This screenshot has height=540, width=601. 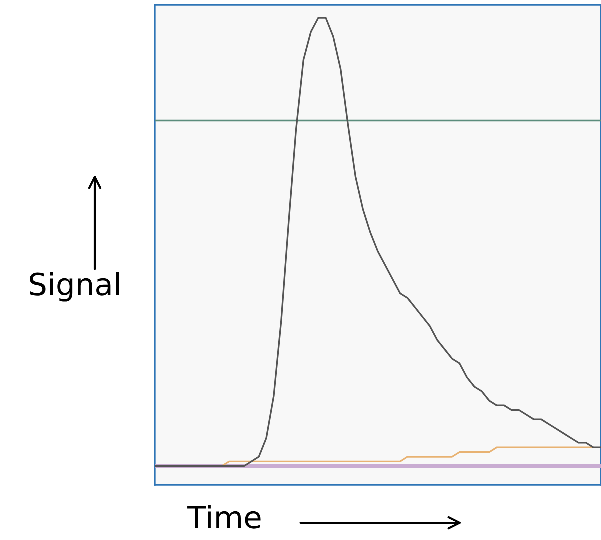 I want to click on y-axis-title: Signal, so click(x=75, y=287).